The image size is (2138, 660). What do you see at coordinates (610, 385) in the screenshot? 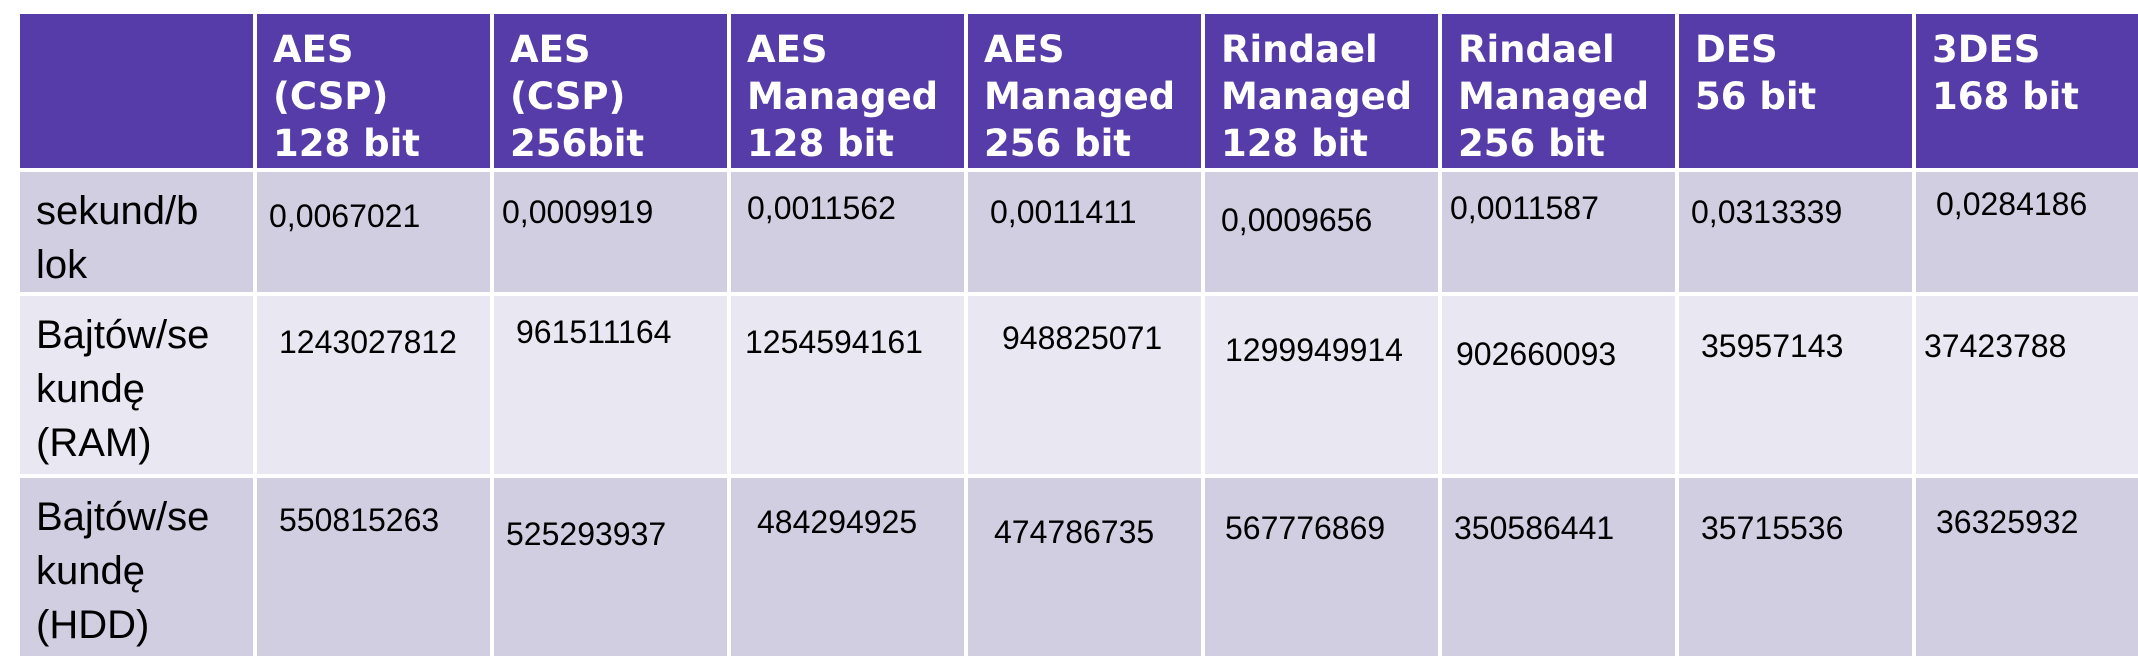
I see `table-cell: 961511164` at bounding box center [610, 385].